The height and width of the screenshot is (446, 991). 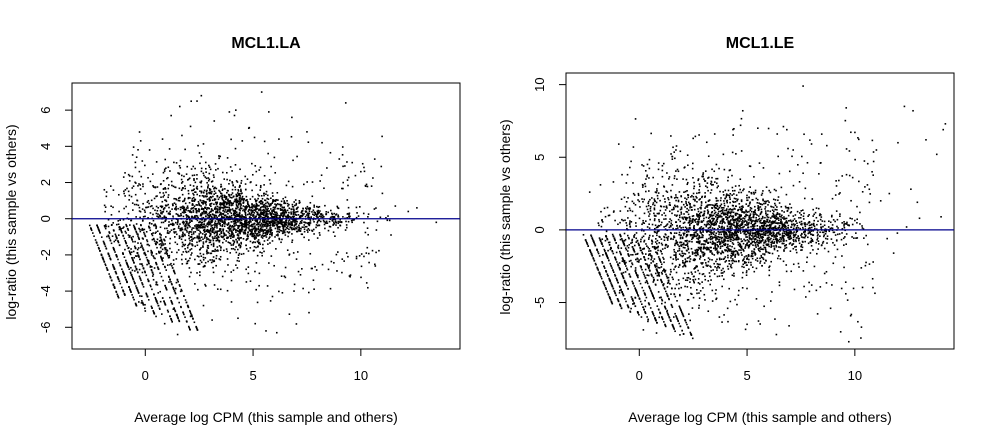 What do you see at coordinates (539, 84) in the screenshot?
I see `y-tick-label: 10` at bounding box center [539, 84].